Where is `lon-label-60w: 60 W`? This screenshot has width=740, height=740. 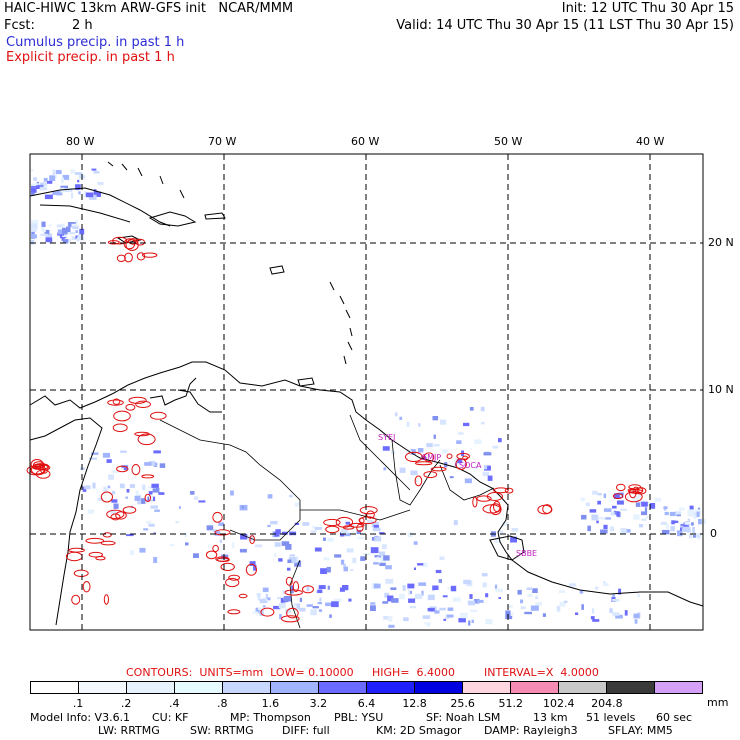 lon-label-60w: 60 W is located at coordinates (365, 141).